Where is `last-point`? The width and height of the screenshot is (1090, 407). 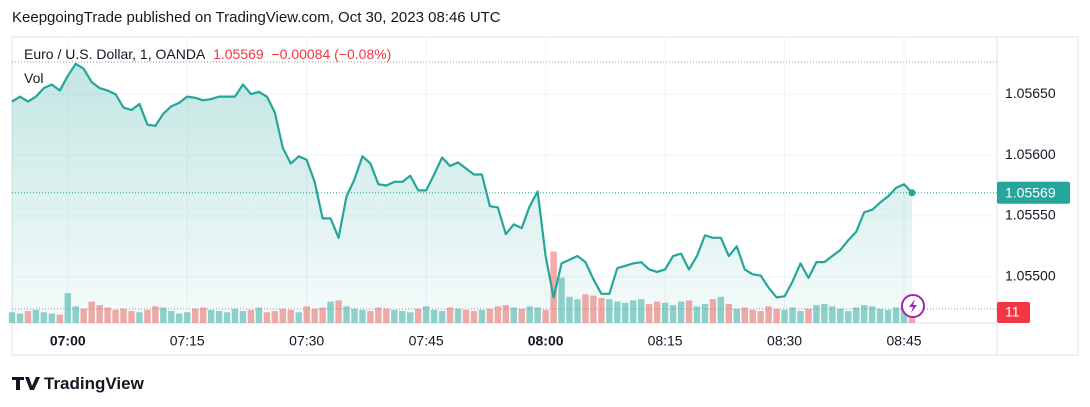 last-point is located at coordinates (912, 193).